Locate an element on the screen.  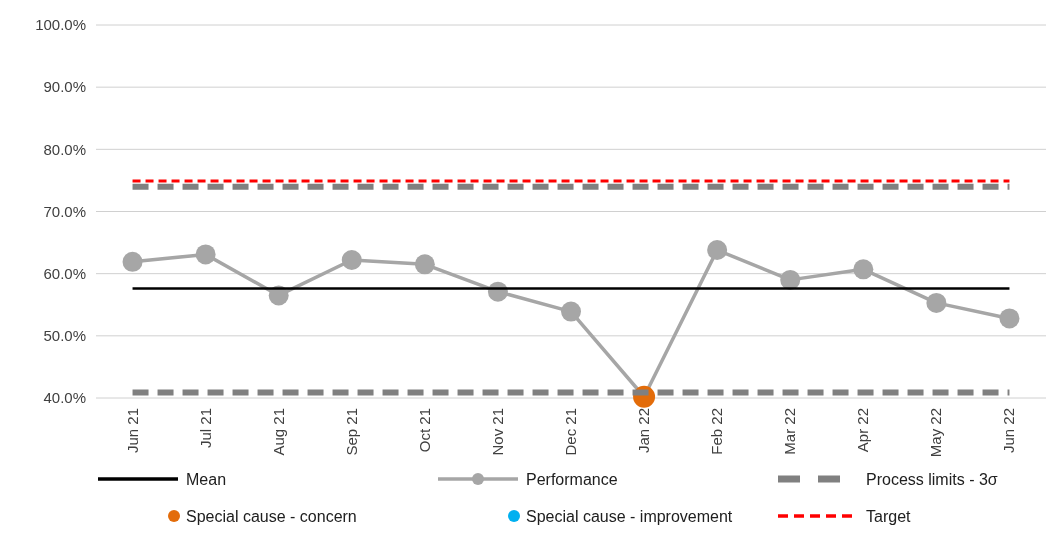
x-tick-label: Apr 22 is located at coordinates (863, 430).